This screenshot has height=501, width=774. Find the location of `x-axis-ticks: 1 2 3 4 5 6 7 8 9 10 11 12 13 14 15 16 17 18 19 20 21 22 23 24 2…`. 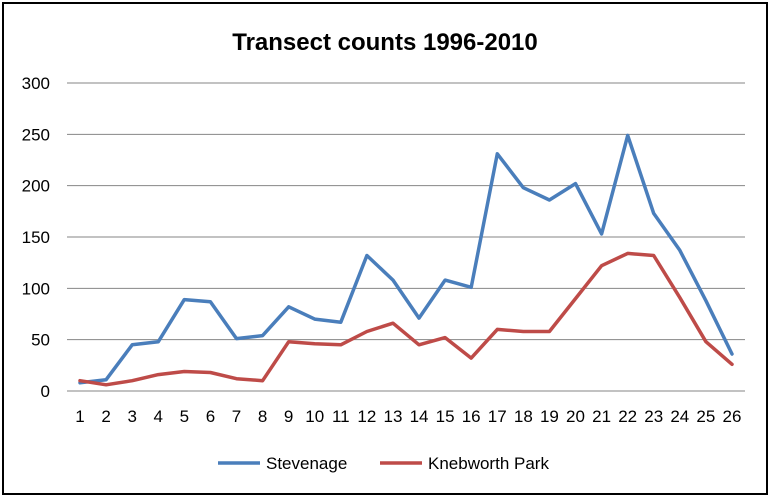

x-axis-ticks: 1 2 3 4 5 6 7 8 9 10 11 12 13 14 15 16 17 18 19 20 21 22 23 24 2… is located at coordinates (408, 416).